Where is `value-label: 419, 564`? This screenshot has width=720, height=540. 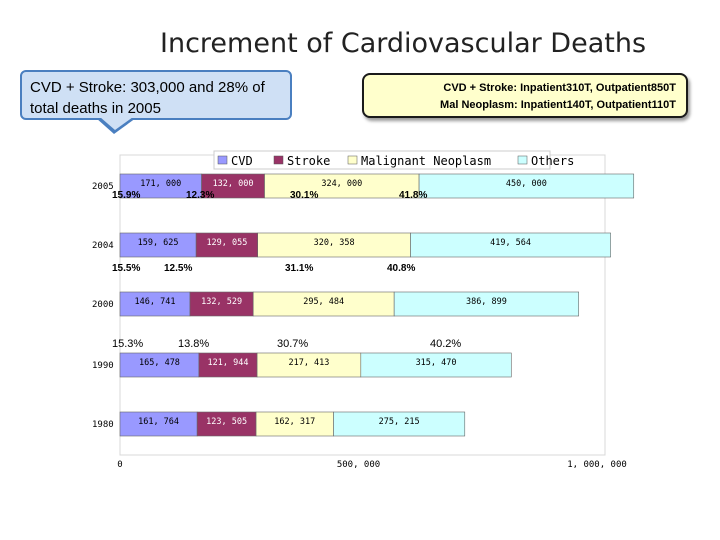 value-label: 419, 564 is located at coordinates (510, 243).